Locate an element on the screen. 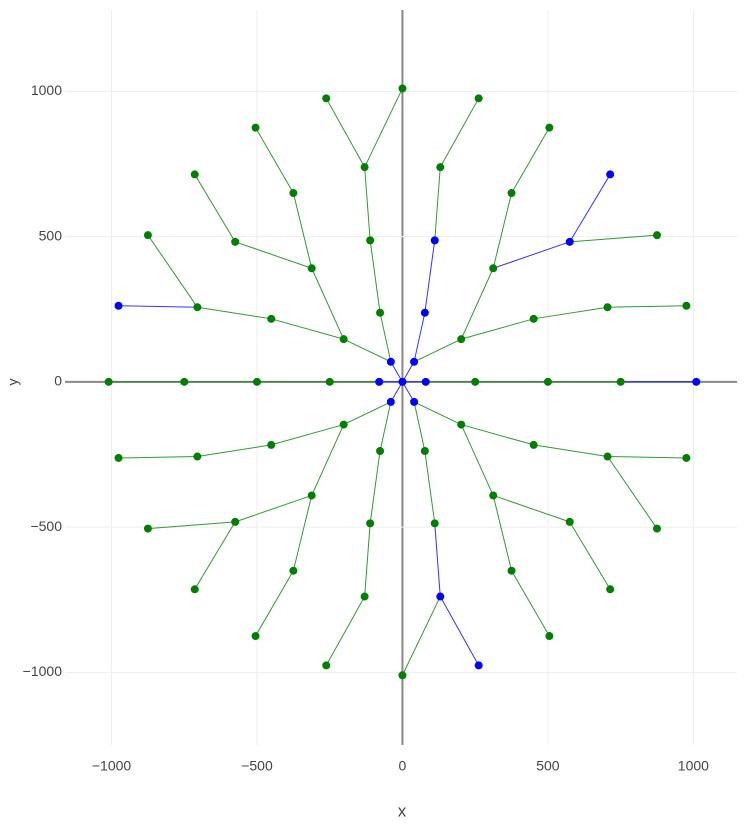 The image size is (747, 828). x-axis-title: x is located at coordinates (402, 810).